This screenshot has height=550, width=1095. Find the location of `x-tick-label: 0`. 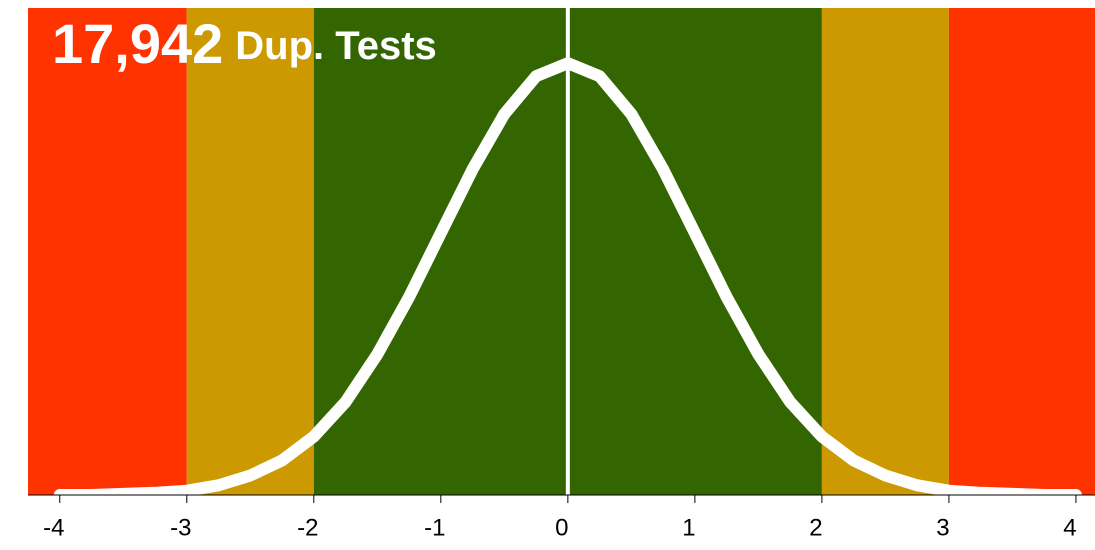

x-tick-label: 0 is located at coordinates (561, 527).